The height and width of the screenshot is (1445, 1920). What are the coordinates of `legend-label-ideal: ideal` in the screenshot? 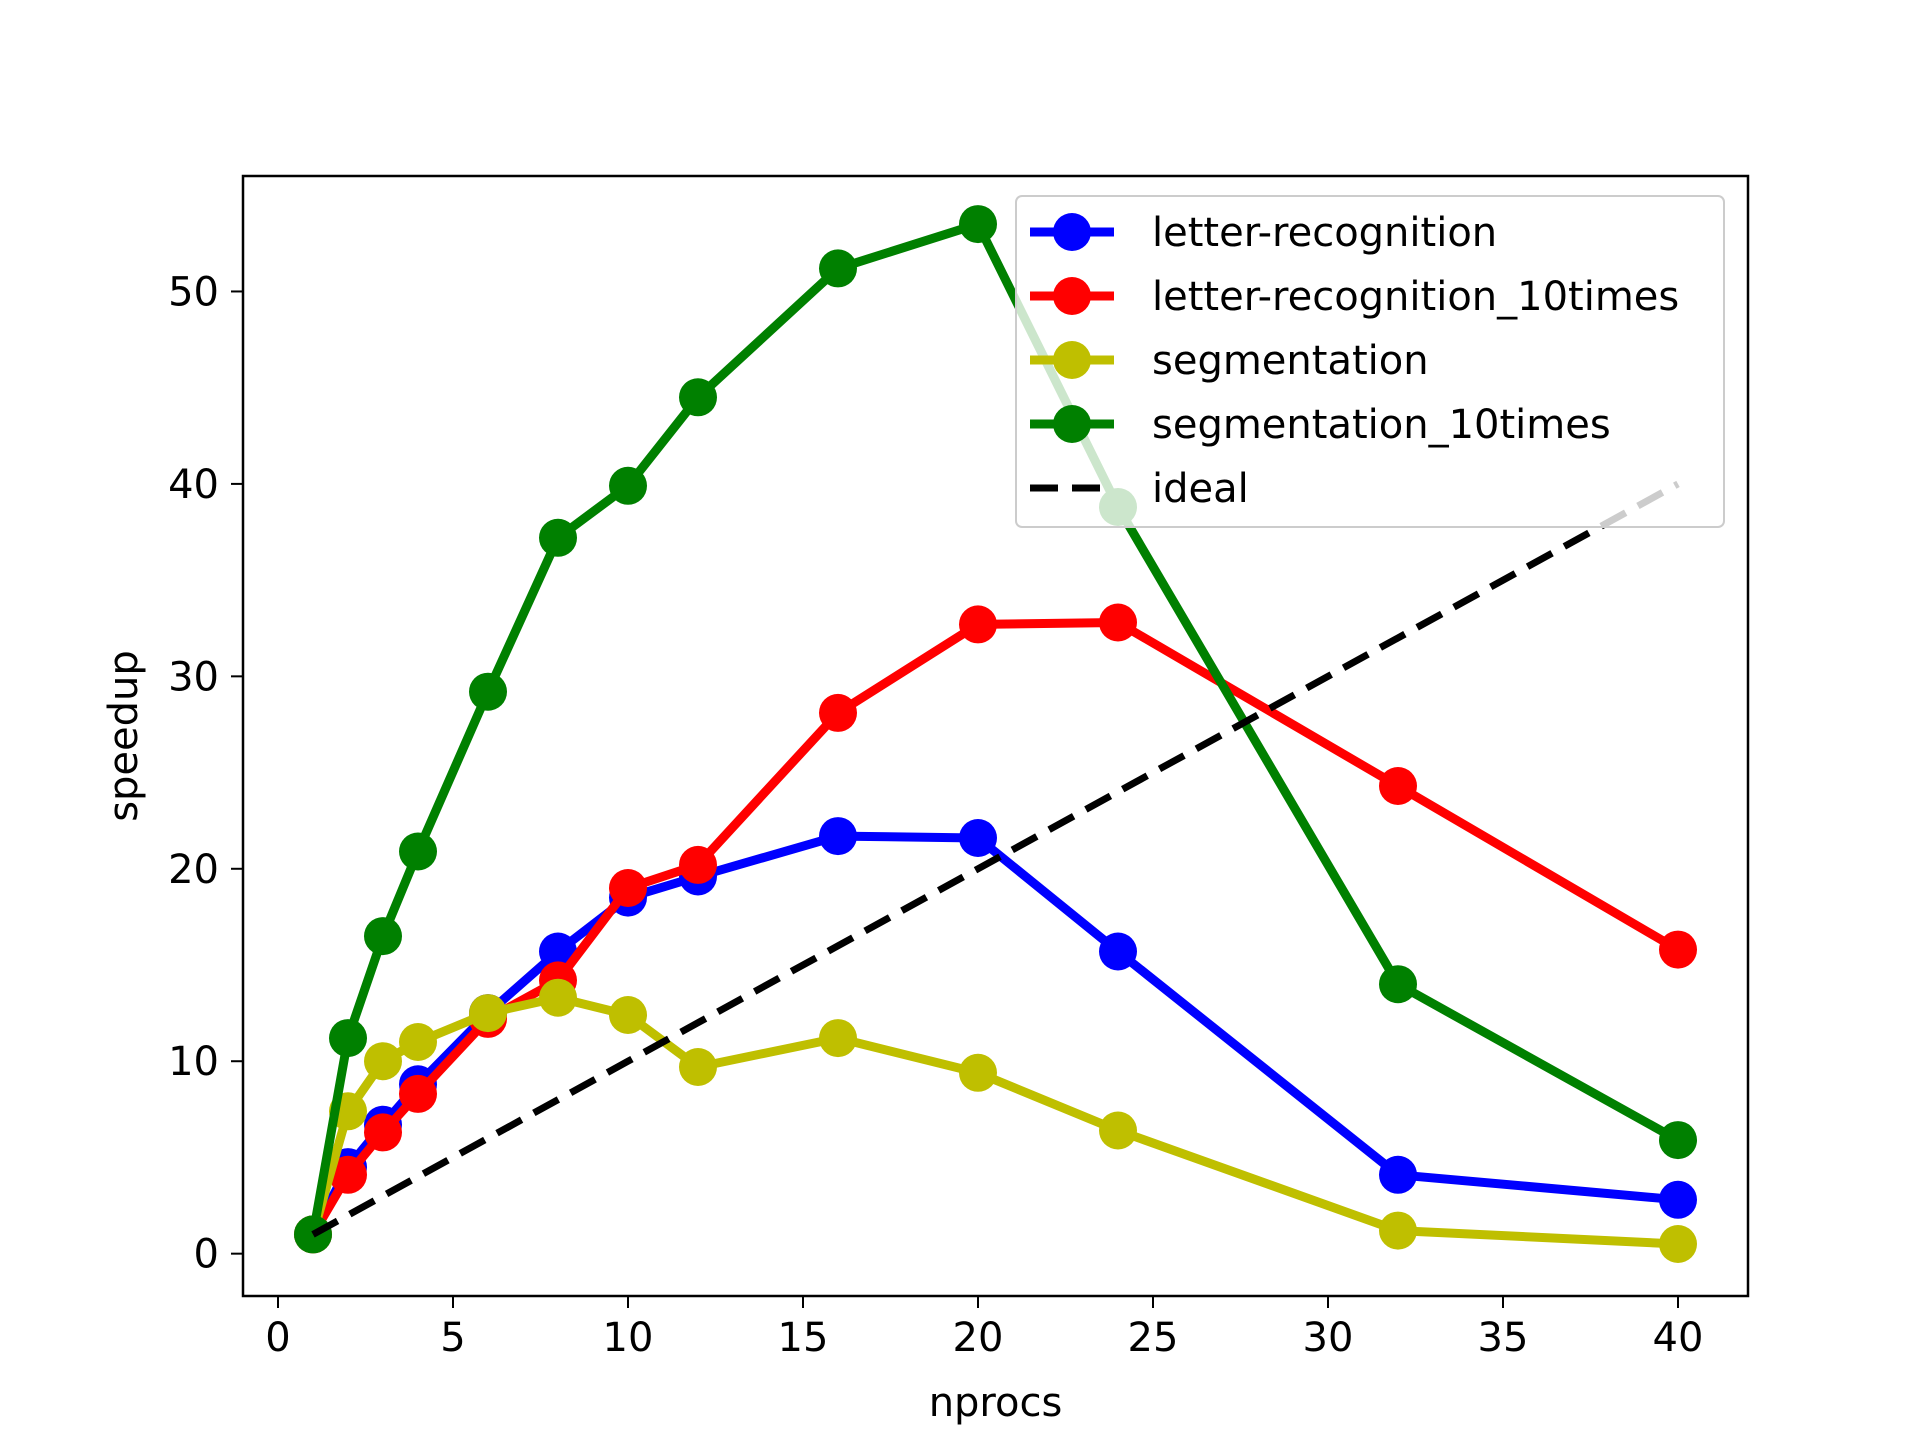 It's located at (1200, 489).